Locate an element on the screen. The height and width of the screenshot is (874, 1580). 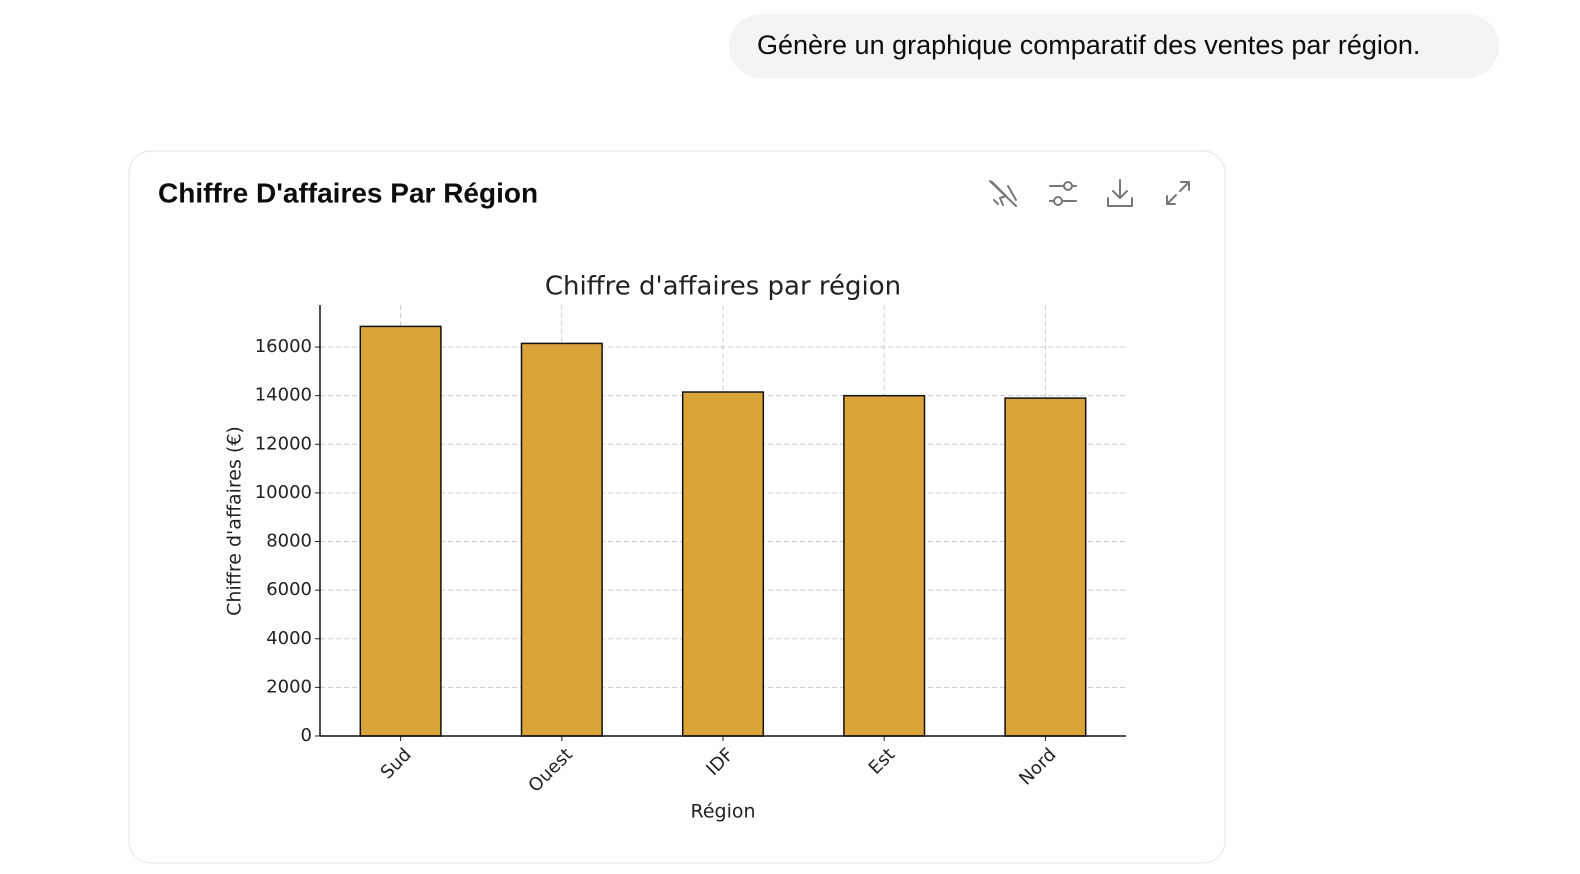
interactive-toggle-icon is located at coordinates (1003, 193).